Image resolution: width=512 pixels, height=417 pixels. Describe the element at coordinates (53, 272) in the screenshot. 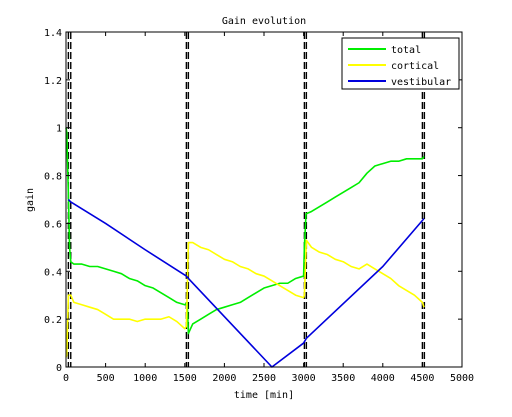

I see `y-tick-label: 0.4` at that location.